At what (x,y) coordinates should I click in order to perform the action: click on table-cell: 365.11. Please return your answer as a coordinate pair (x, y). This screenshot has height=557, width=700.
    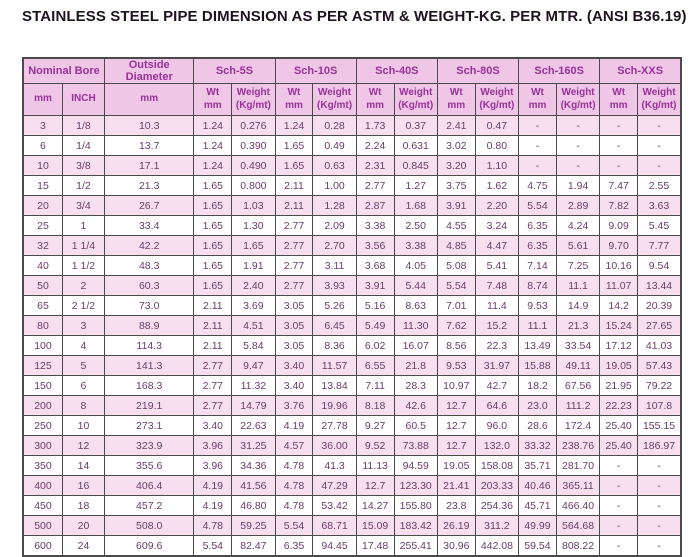
    Looking at the image, I should click on (578, 485).